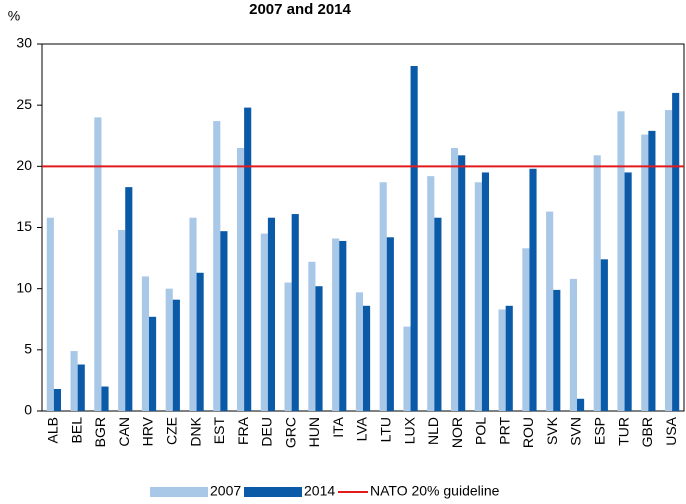 Image resolution: width=686 pixels, height=504 pixels. I want to click on x-tick-label: CZE, so click(171, 431).